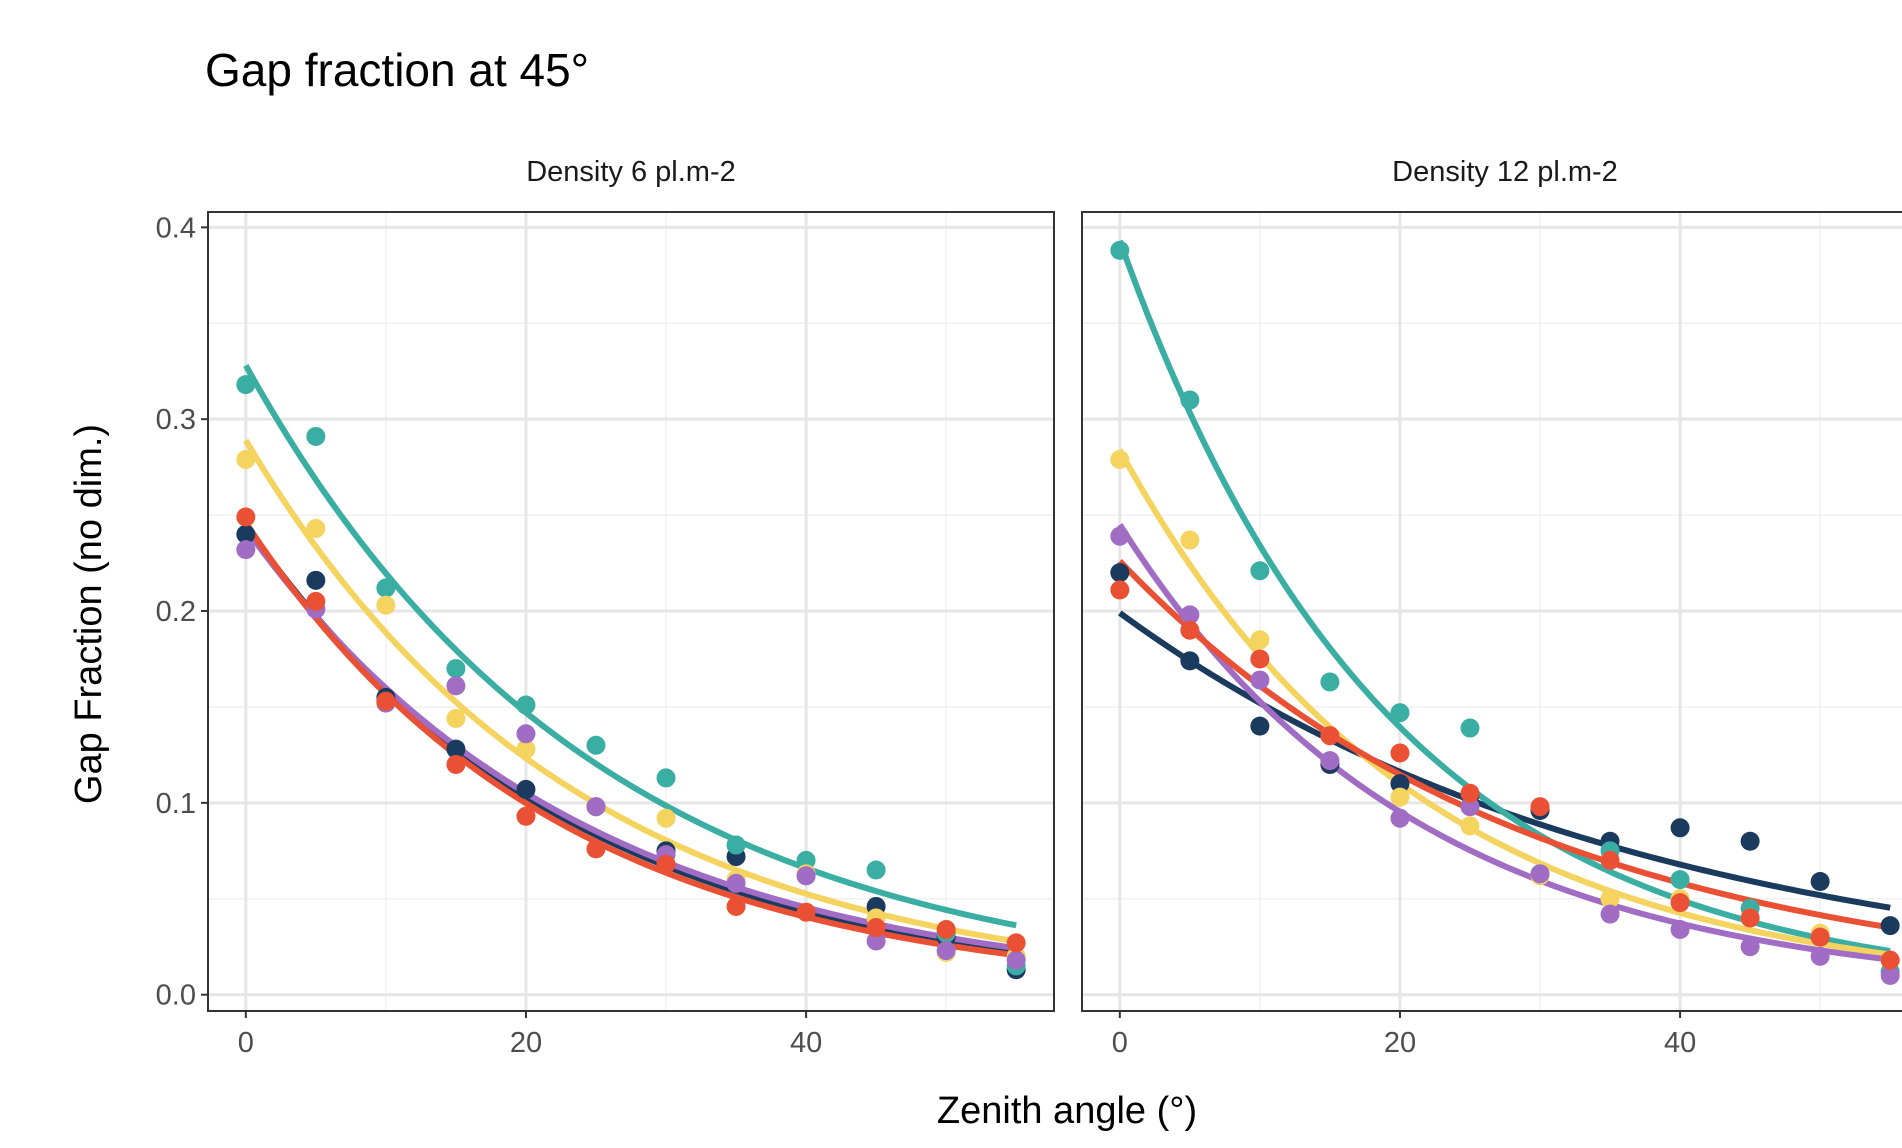  What do you see at coordinates (176, 420) in the screenshot?
I see `y-tick-label: 0.3` at bounding box center [176, 420].